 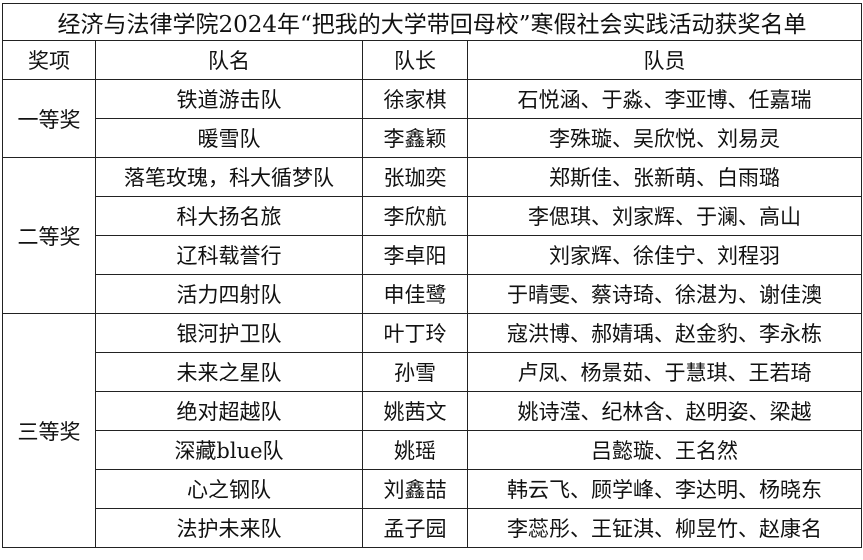 What do you see at coordinates (664, 99) in the screenshot?
I see `members-cell: 石悦涵、于淼、李亚博、任嘉瑞` at bounding box center [664, 99].